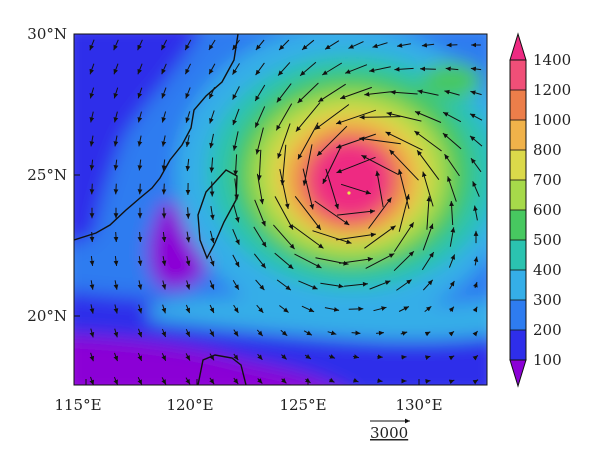 The height and width of the screenshot is (460, 600). What do you see at coordinates (547, 240) in the screenshot?
I see `colorbar-tick-label: 500` at bounding box center [547, 240].